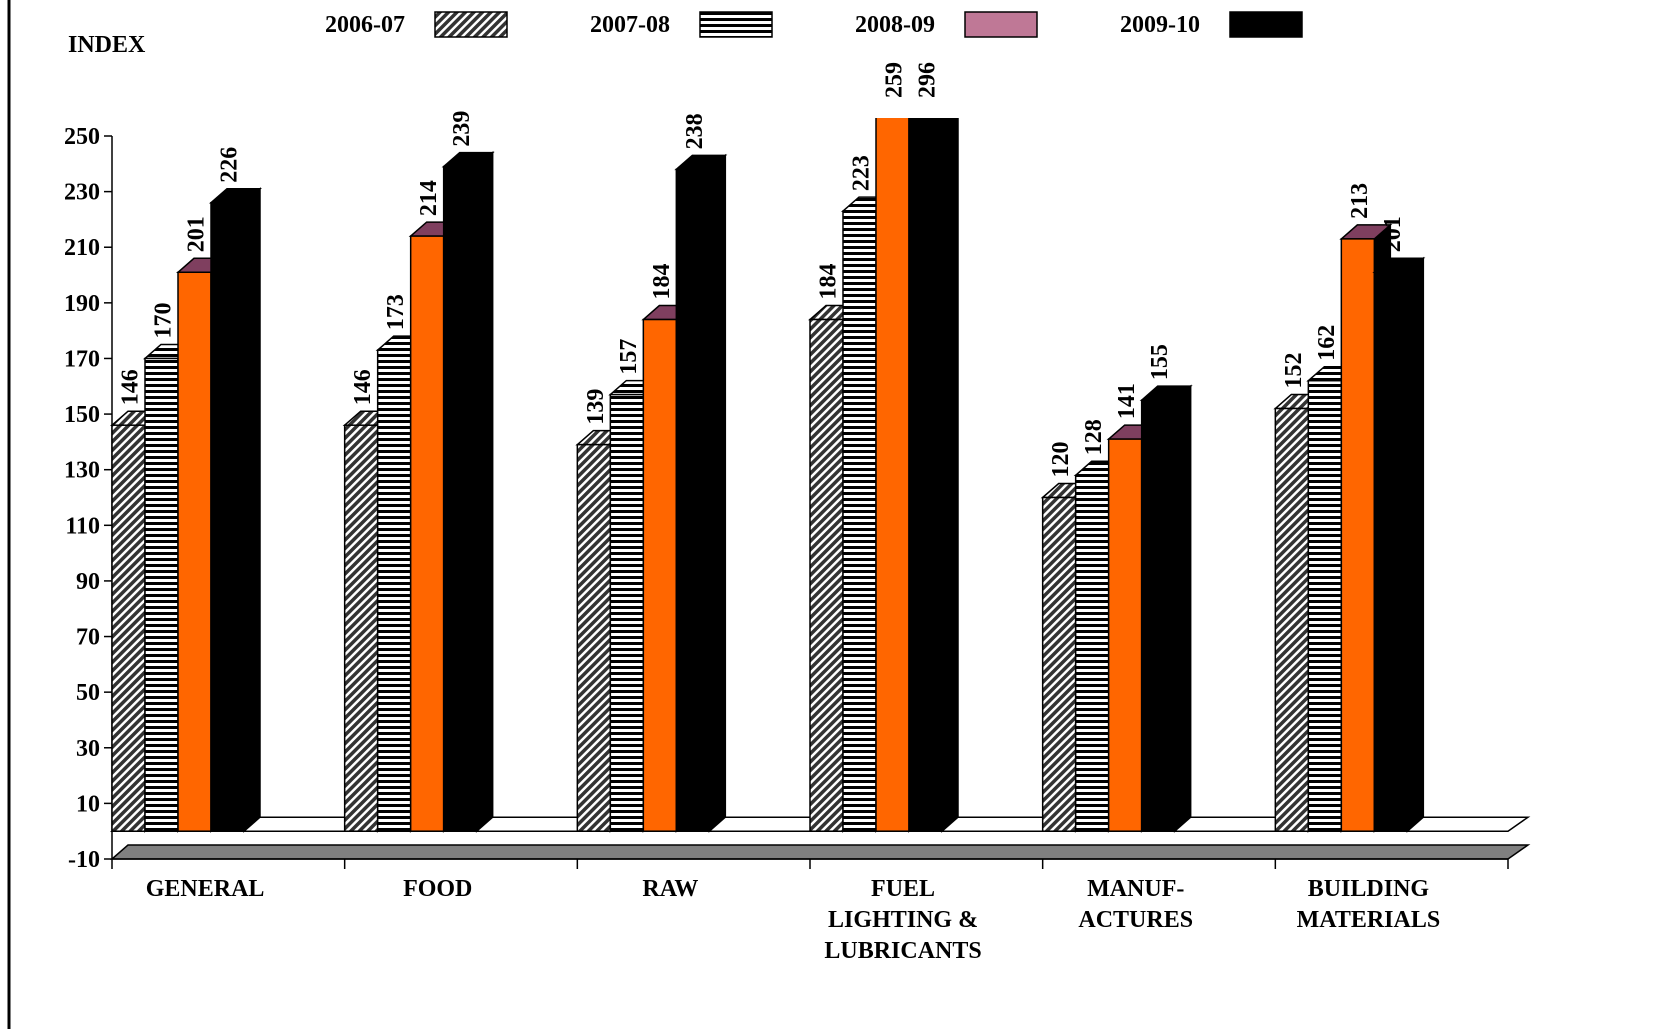 The height and width of the screenshot is (1029, 1655). I want to click on value-label: 223, so click(862, 173).